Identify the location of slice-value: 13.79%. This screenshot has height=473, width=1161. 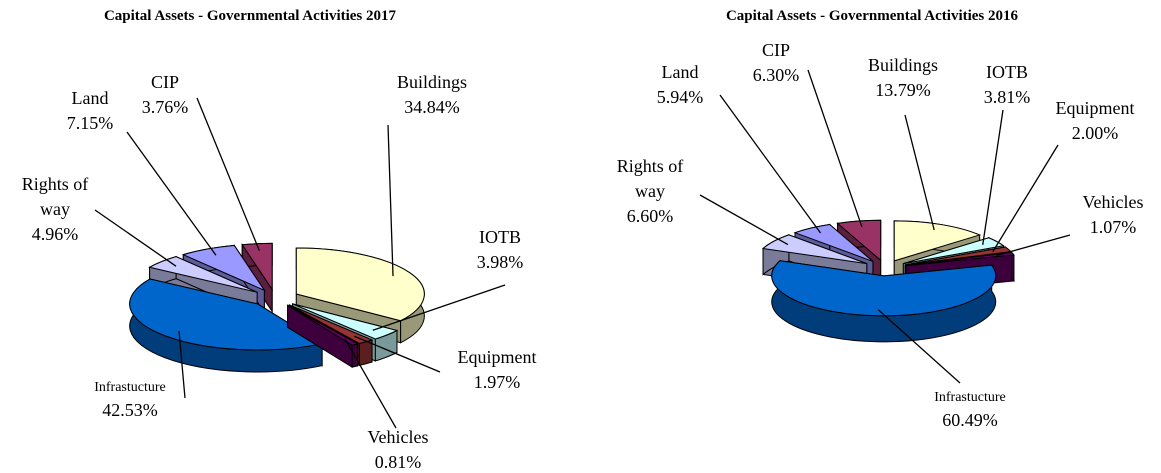
(903, 90).